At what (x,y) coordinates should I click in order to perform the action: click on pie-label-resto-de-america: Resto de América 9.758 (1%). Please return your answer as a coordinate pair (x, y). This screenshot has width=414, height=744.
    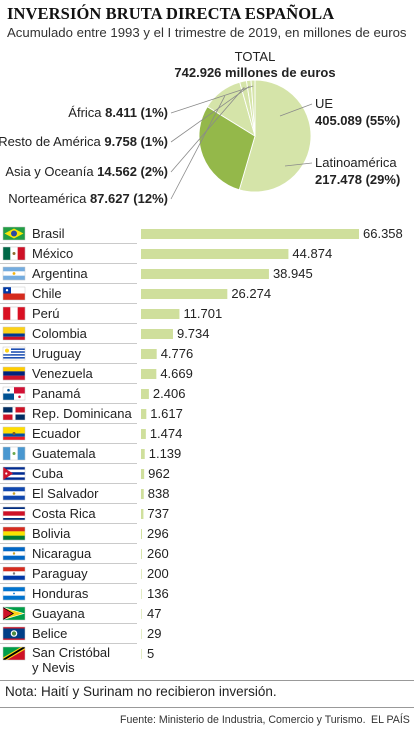
    Looking at the image, I should click on (84, 141).